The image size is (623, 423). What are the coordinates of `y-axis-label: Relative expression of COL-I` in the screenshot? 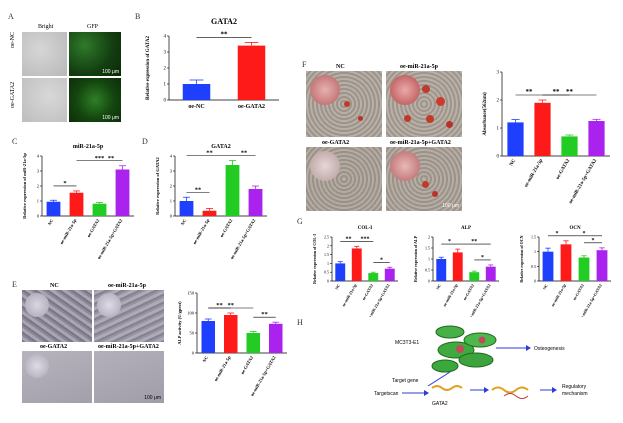 It's located at (314, 259).